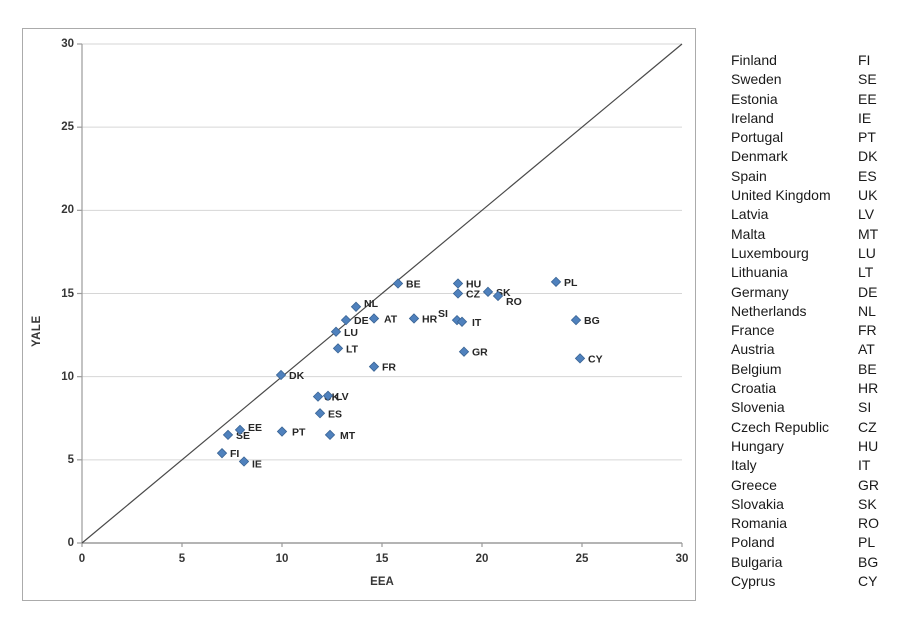 This screenshot has width=903, height=631. Describe the element at coordinates (867, 503) in the screenshot. I see `legend-country-code: SK` at that location.